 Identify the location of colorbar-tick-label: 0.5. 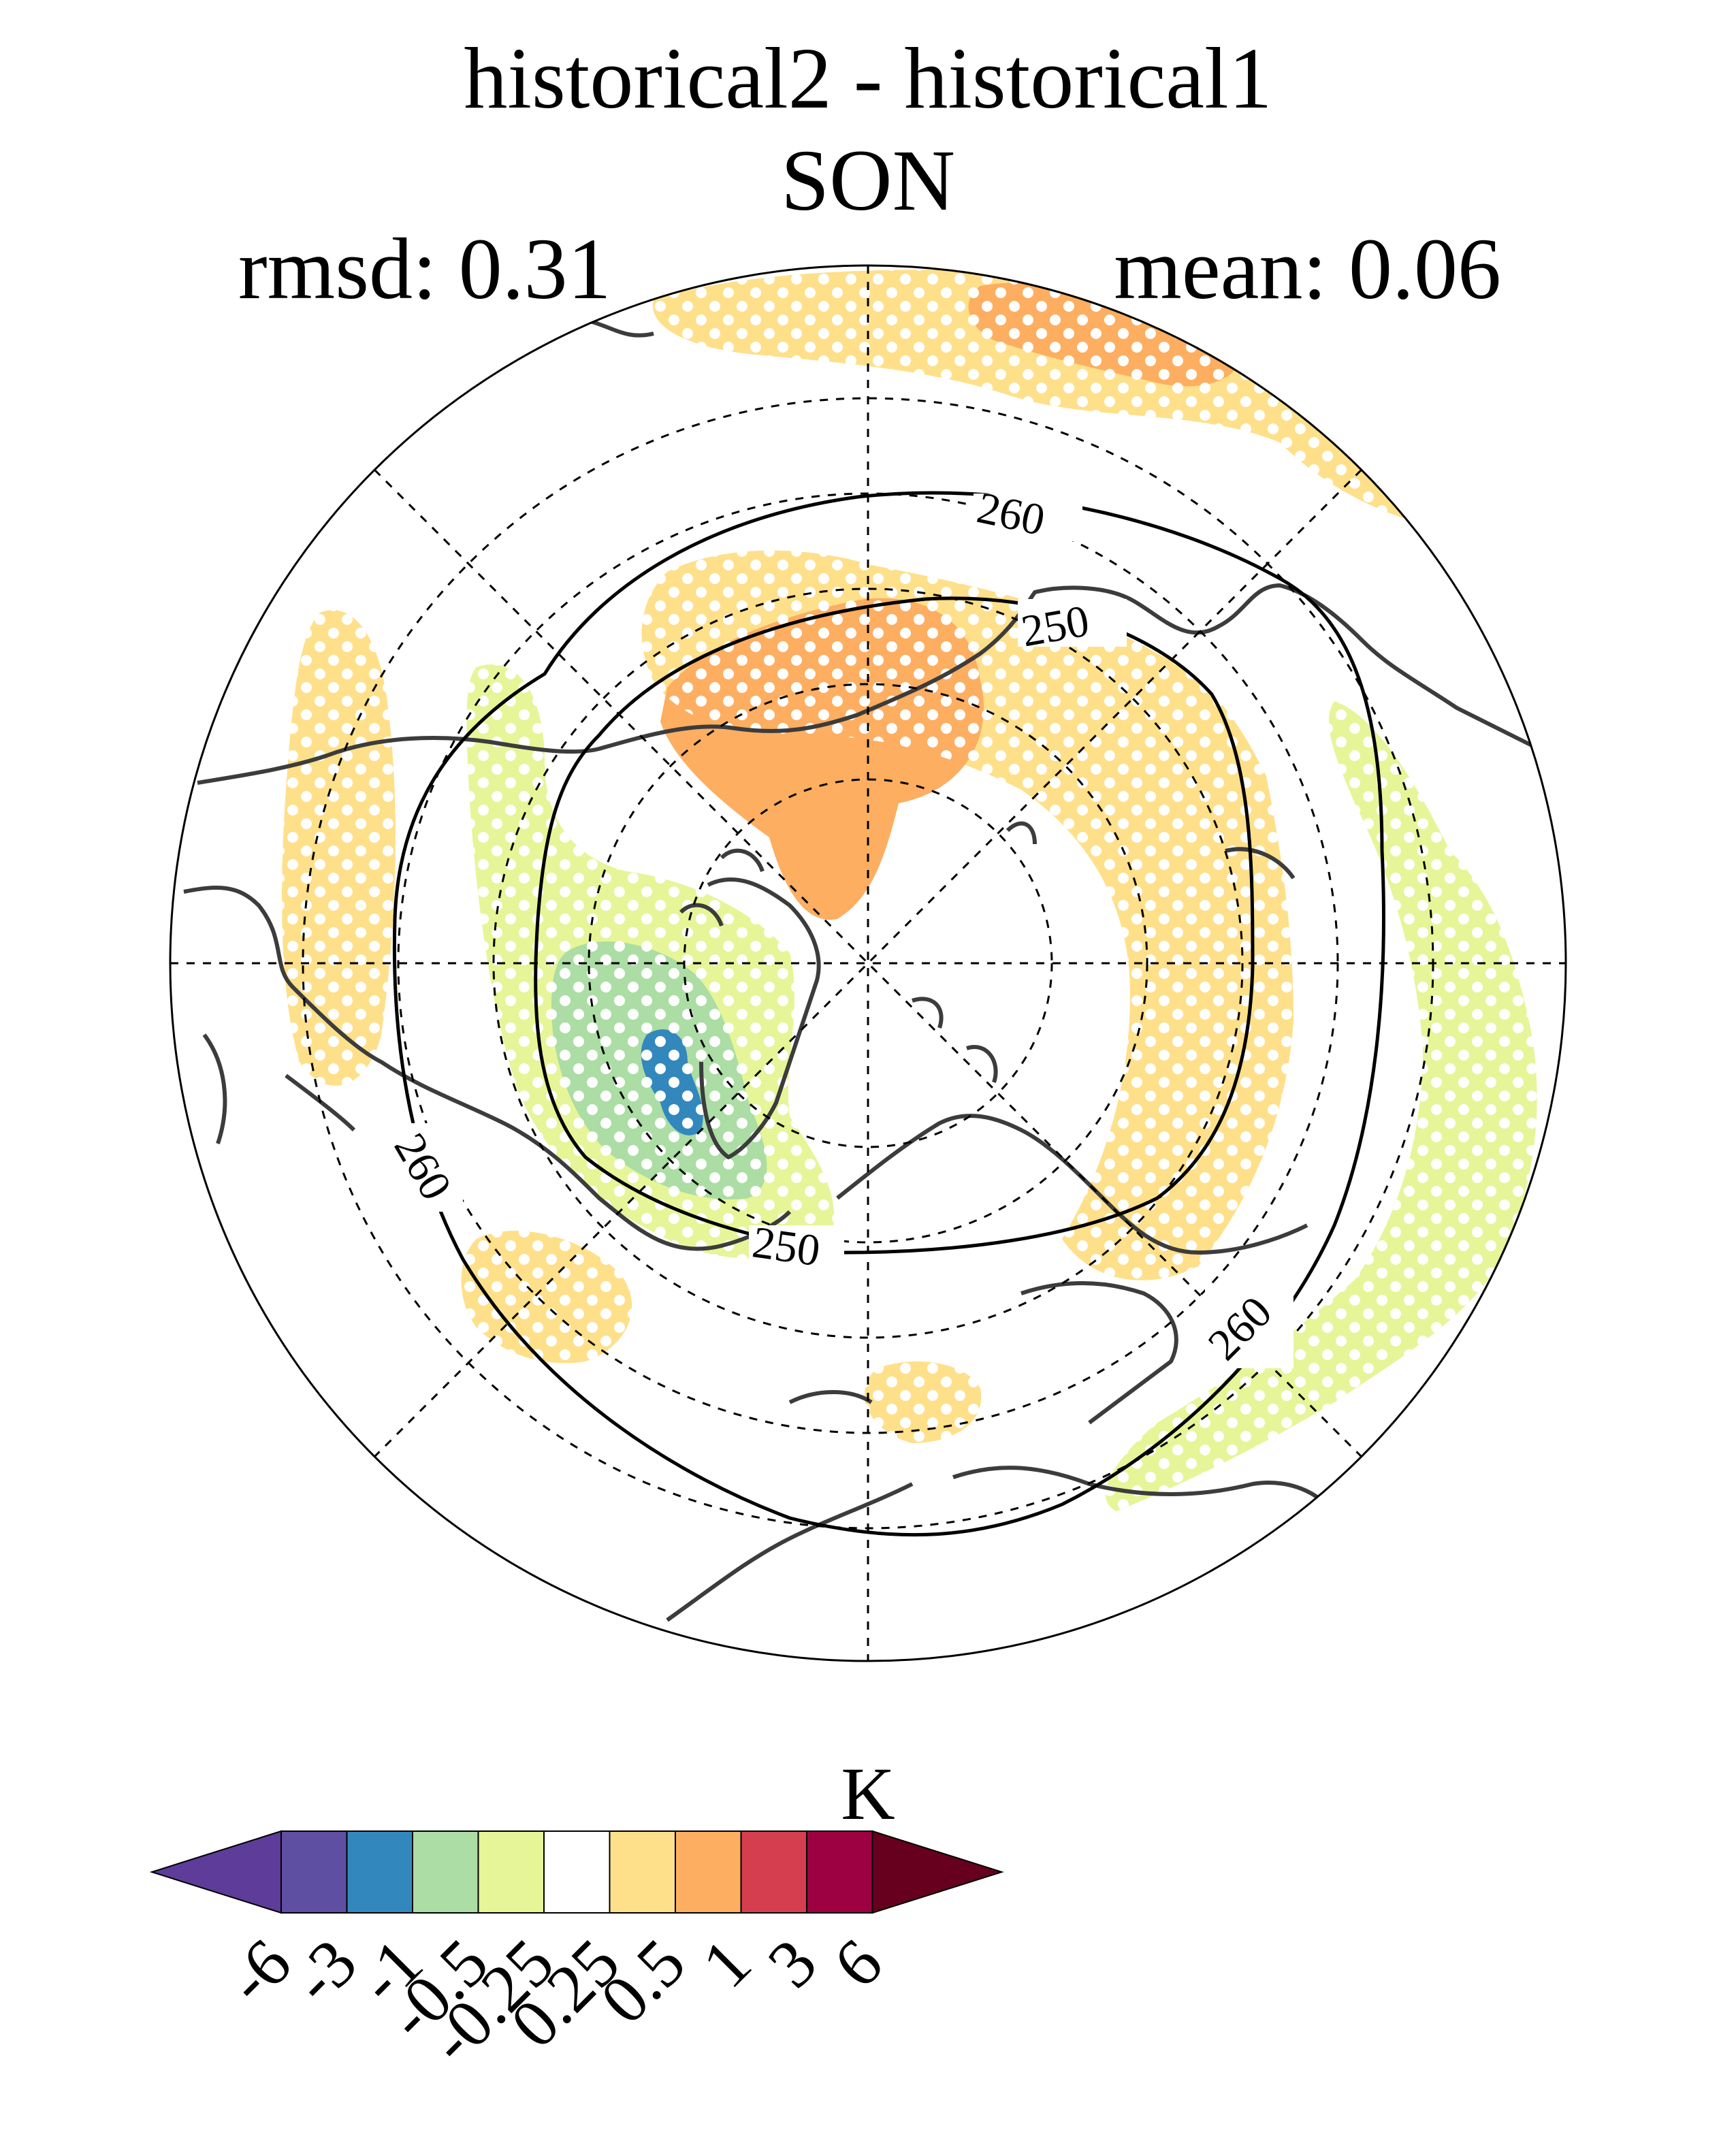
(643, 1981).